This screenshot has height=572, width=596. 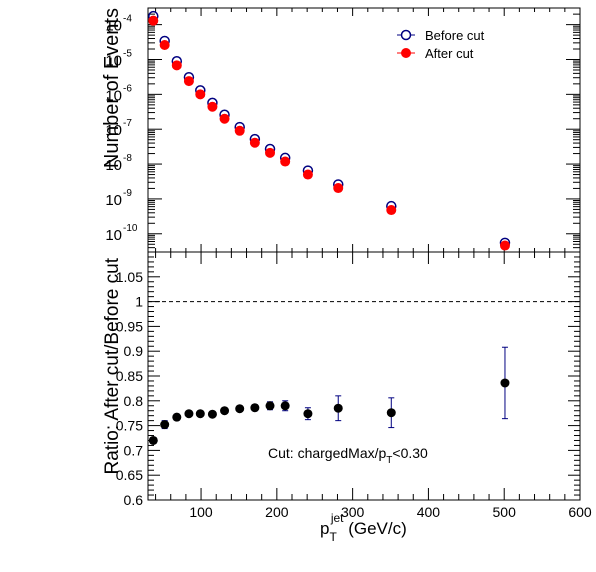 What do you see at coordinates (441, 44) in the screenshot?
I see `legend: Before cut After cut` at bounding box center [441, 44].